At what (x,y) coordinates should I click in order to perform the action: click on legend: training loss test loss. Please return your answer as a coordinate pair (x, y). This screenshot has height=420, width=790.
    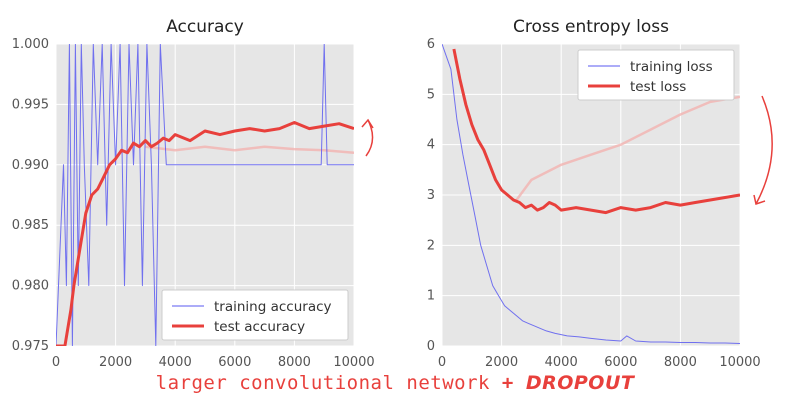
    Looking at the image, I should click on (656, 75).